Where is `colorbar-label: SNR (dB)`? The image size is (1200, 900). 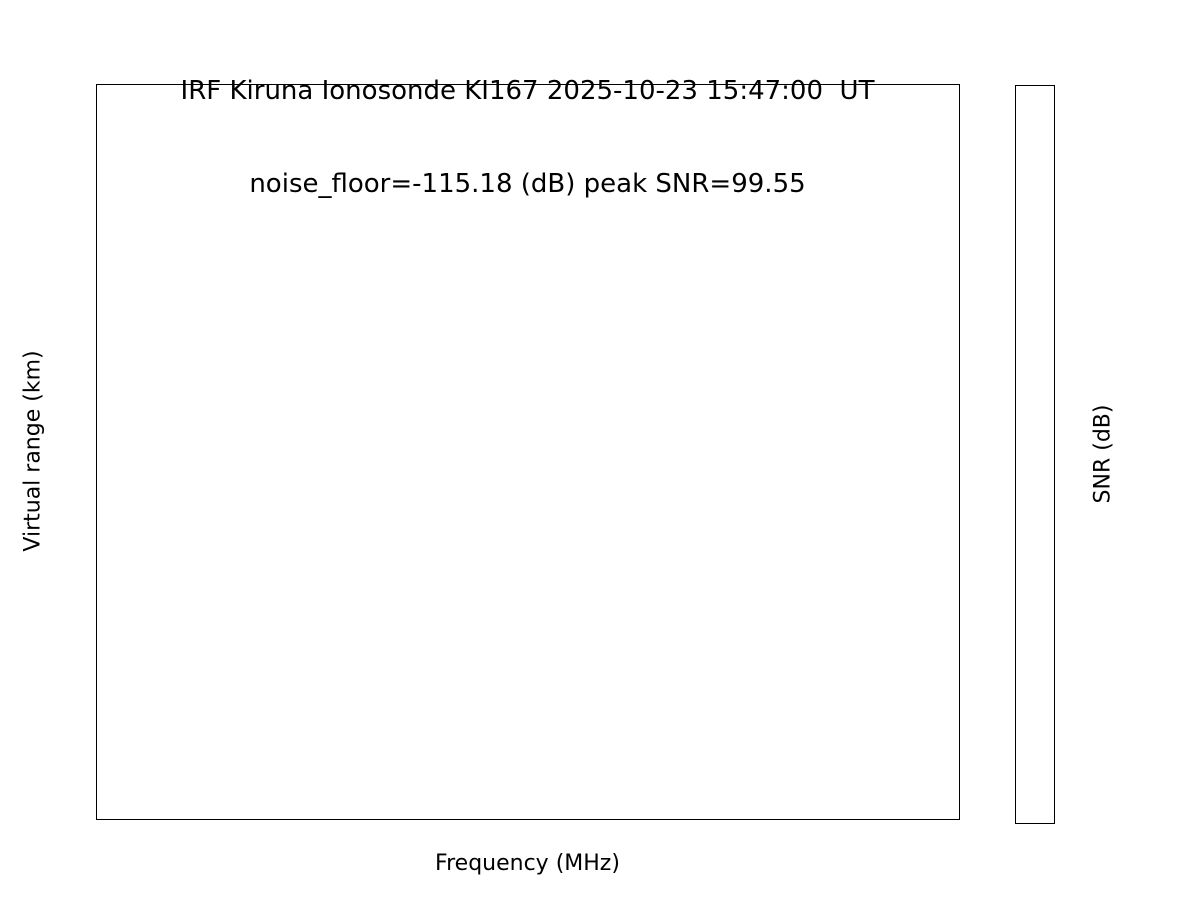
colorbar-label: SNR (dB) is located at coordinates (1103, 454).